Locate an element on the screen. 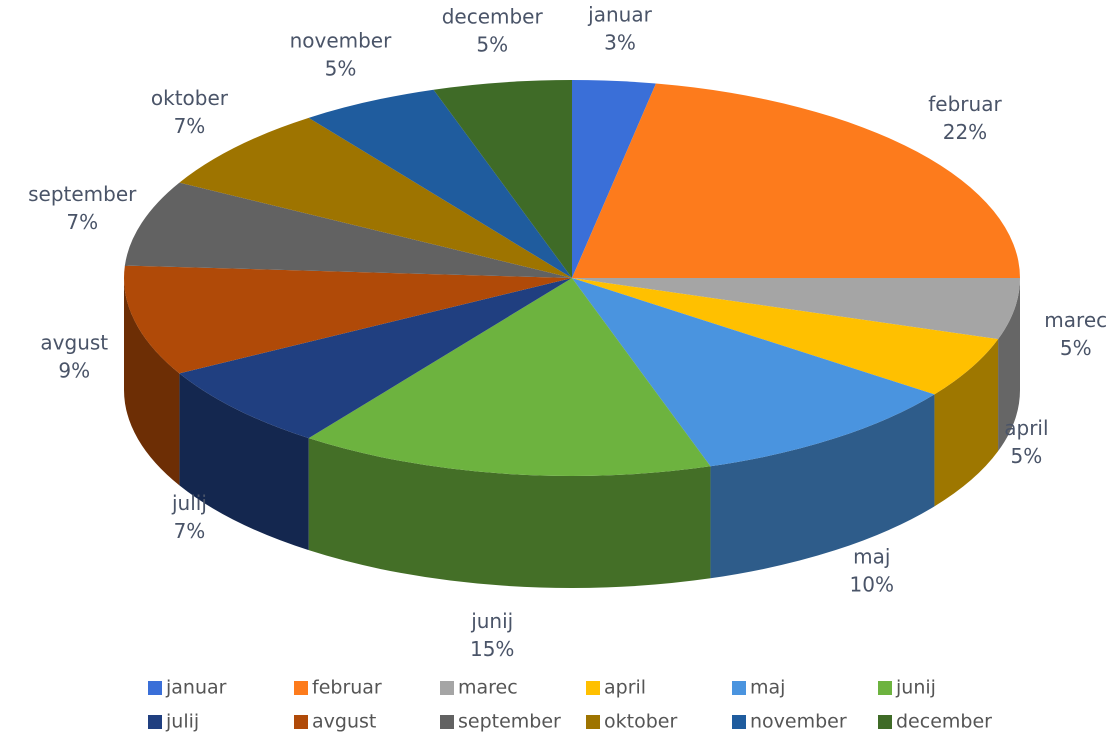 This screenshot has height=736, width=1118. data-label: 9% is located at coordinates (74, 370).